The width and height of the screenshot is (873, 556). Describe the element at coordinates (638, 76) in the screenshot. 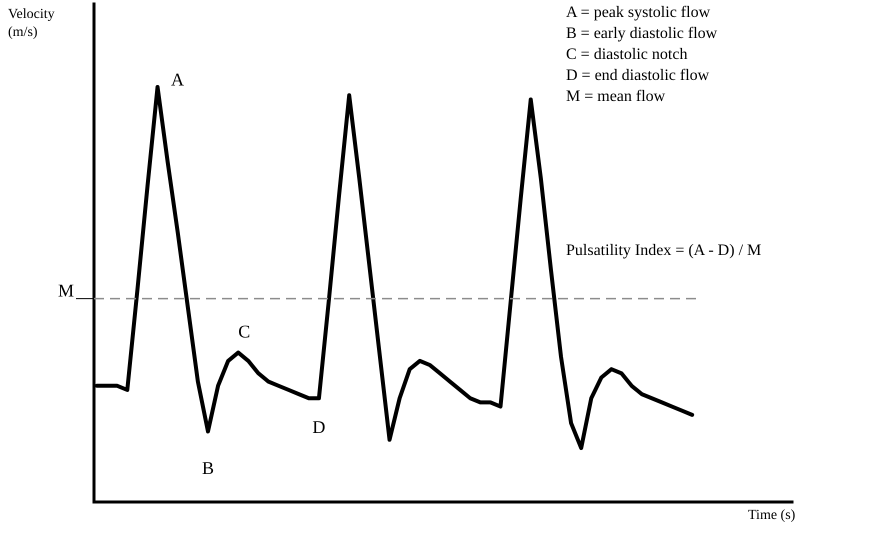

I see `text: D = end diastolic flow` at that location.